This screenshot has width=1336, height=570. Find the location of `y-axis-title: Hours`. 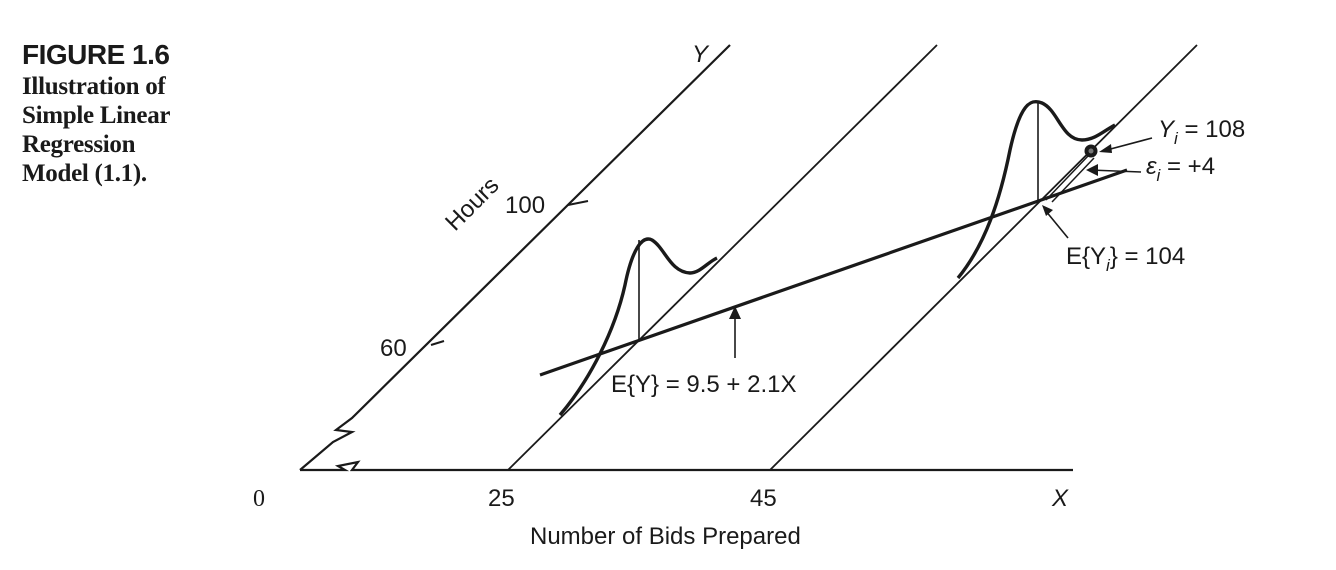

y-axis-title: Hours is located at coordinates (472, 204).